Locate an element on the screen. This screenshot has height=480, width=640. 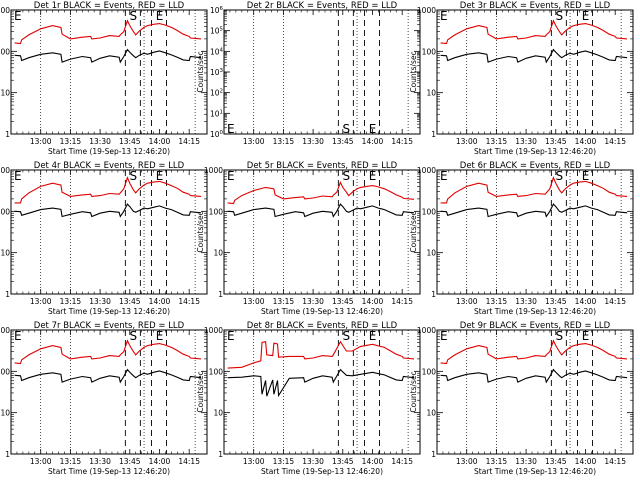
chart-title: Det 7r BLACK = Events, RED = LLD is located at coordinates (109, 326).